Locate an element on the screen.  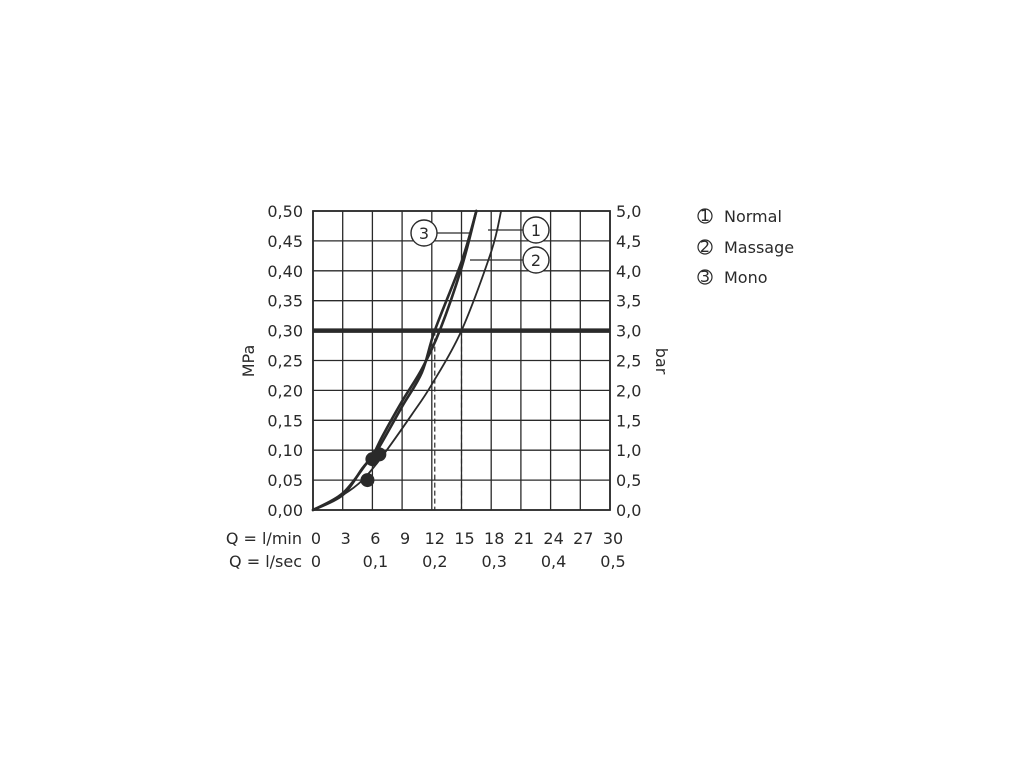
x-tick-lmin: 9 is located at coordinates (405, 538).